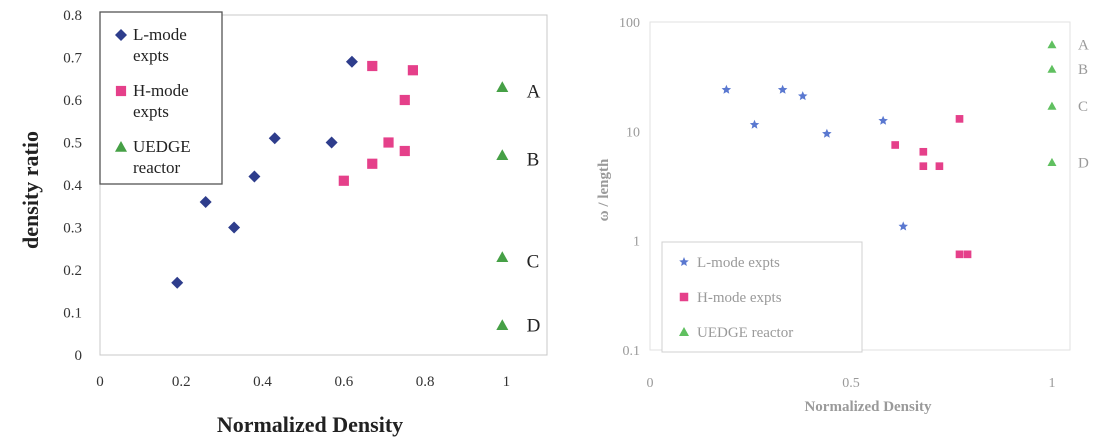 This screenshot has height=438, width=1097. I want to click on right-legend-h-mode-expts-label: H-mode expts, so click(739, 298).